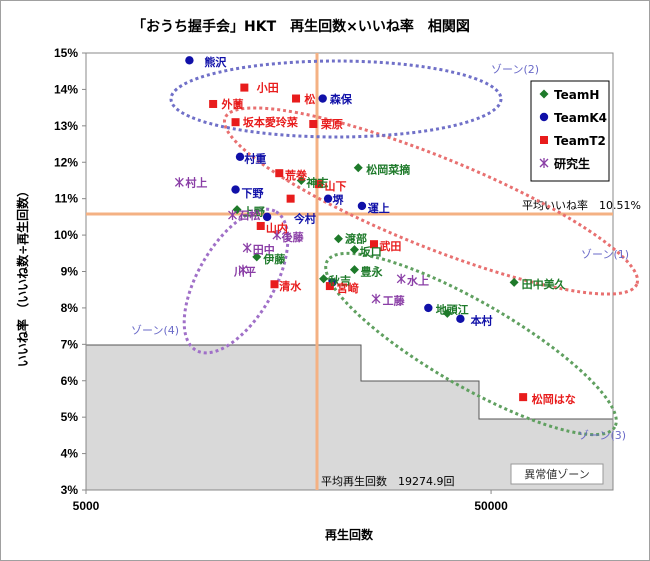 This screenshot has width=650, height=561. I want to click on point-label: 外薗, so click(231, 104).